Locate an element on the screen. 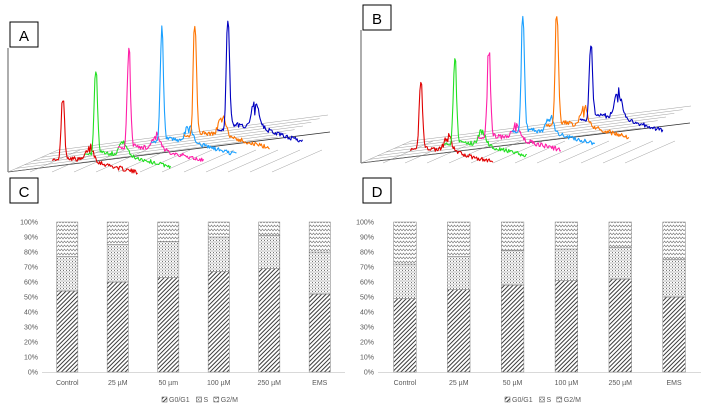 The height and width of the screenshot is (406, 708). svg-text: A is located at coordinates (24, 36).